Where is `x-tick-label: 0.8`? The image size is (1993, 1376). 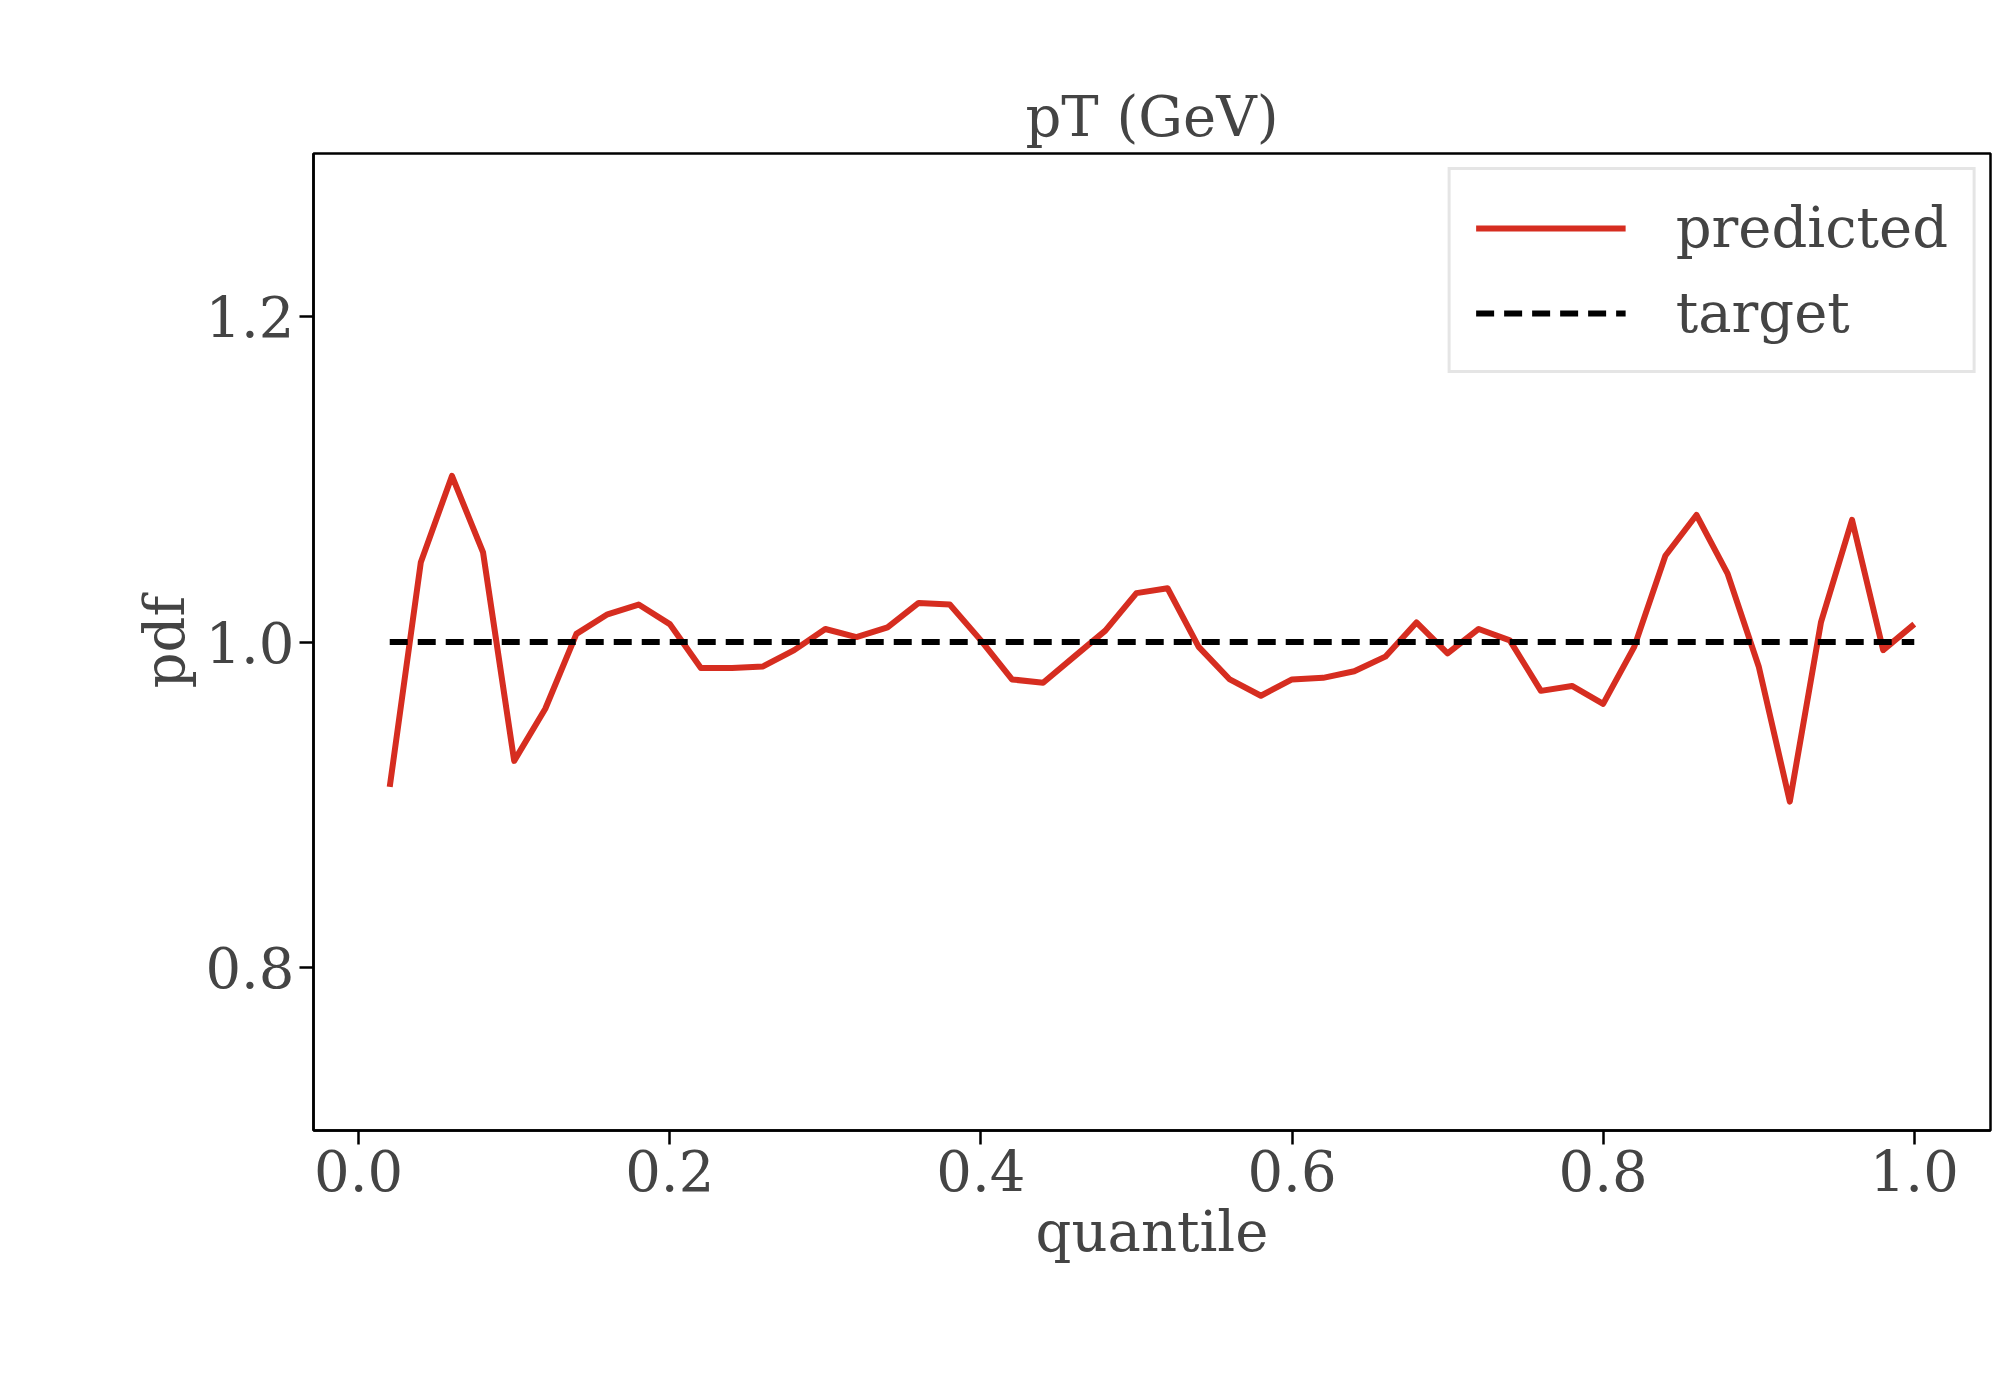
x-tick-label: 0.8 is located at coordinates (1603, 1171).